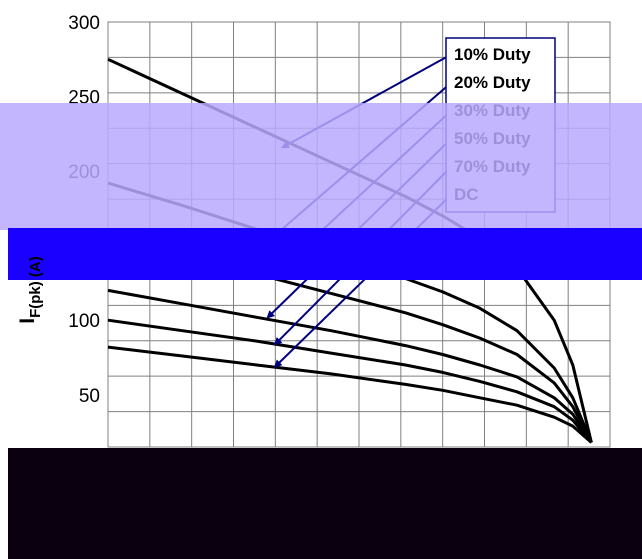 This screenshot has width=642, height=559. Describe the element at coordinates (350, 394) in the screenshot. I see `series-line` at that location.